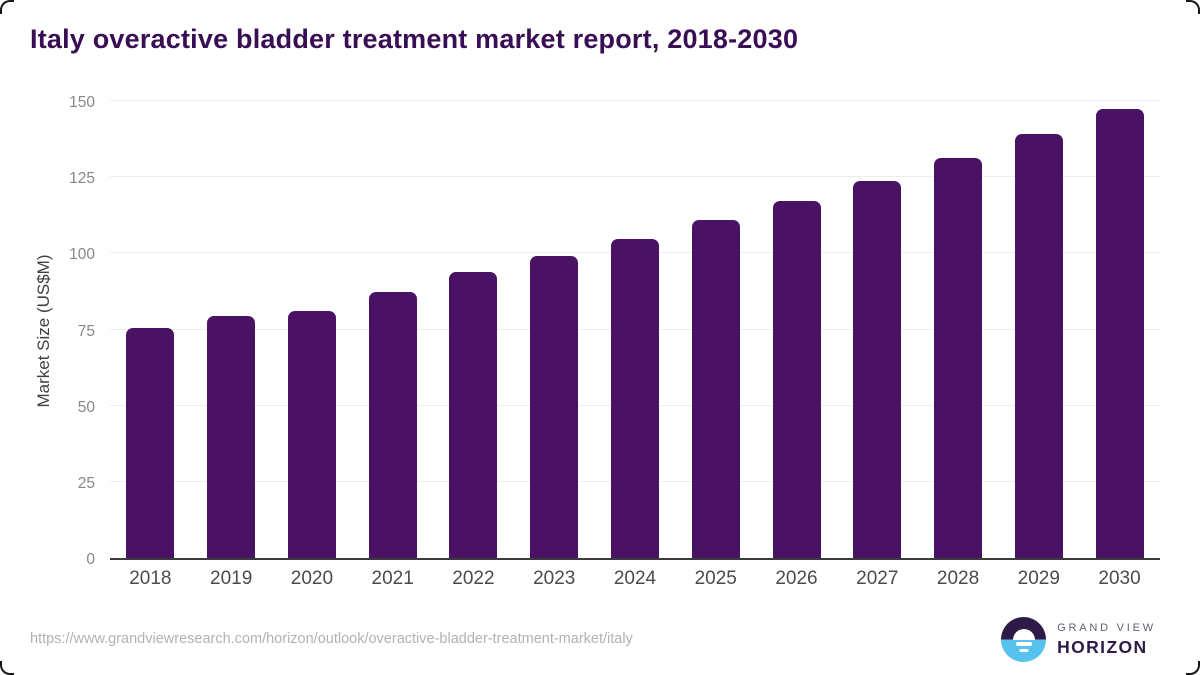 This screenshot has width=1200, height=675. I want to click on bar-slot-2024, so click(635, 330).